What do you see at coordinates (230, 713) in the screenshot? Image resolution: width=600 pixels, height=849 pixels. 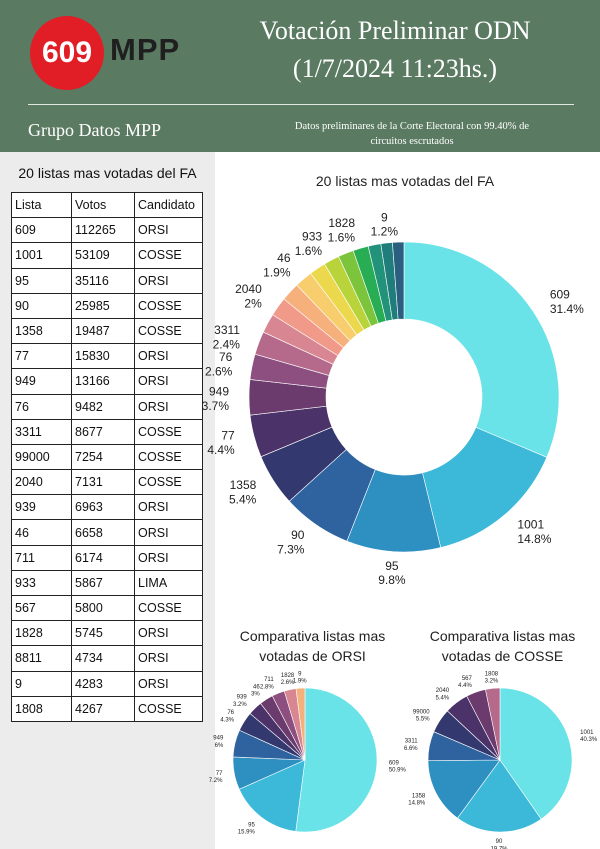 I see `orsi-label-name: 76` at bounding box center [230, 713].